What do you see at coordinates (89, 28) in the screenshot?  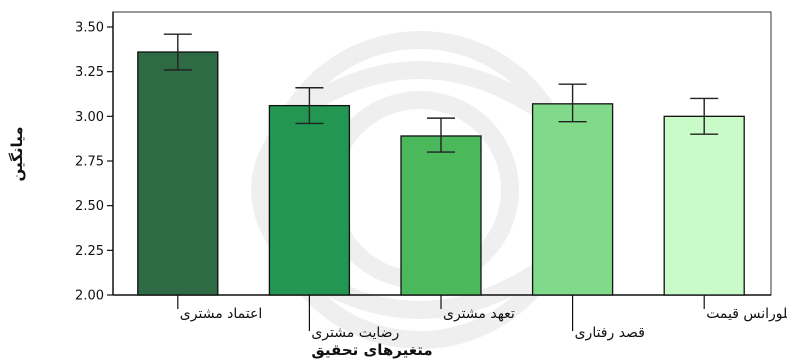 I see `y-tick-label: 3.50` at bounding box center [89, 28].